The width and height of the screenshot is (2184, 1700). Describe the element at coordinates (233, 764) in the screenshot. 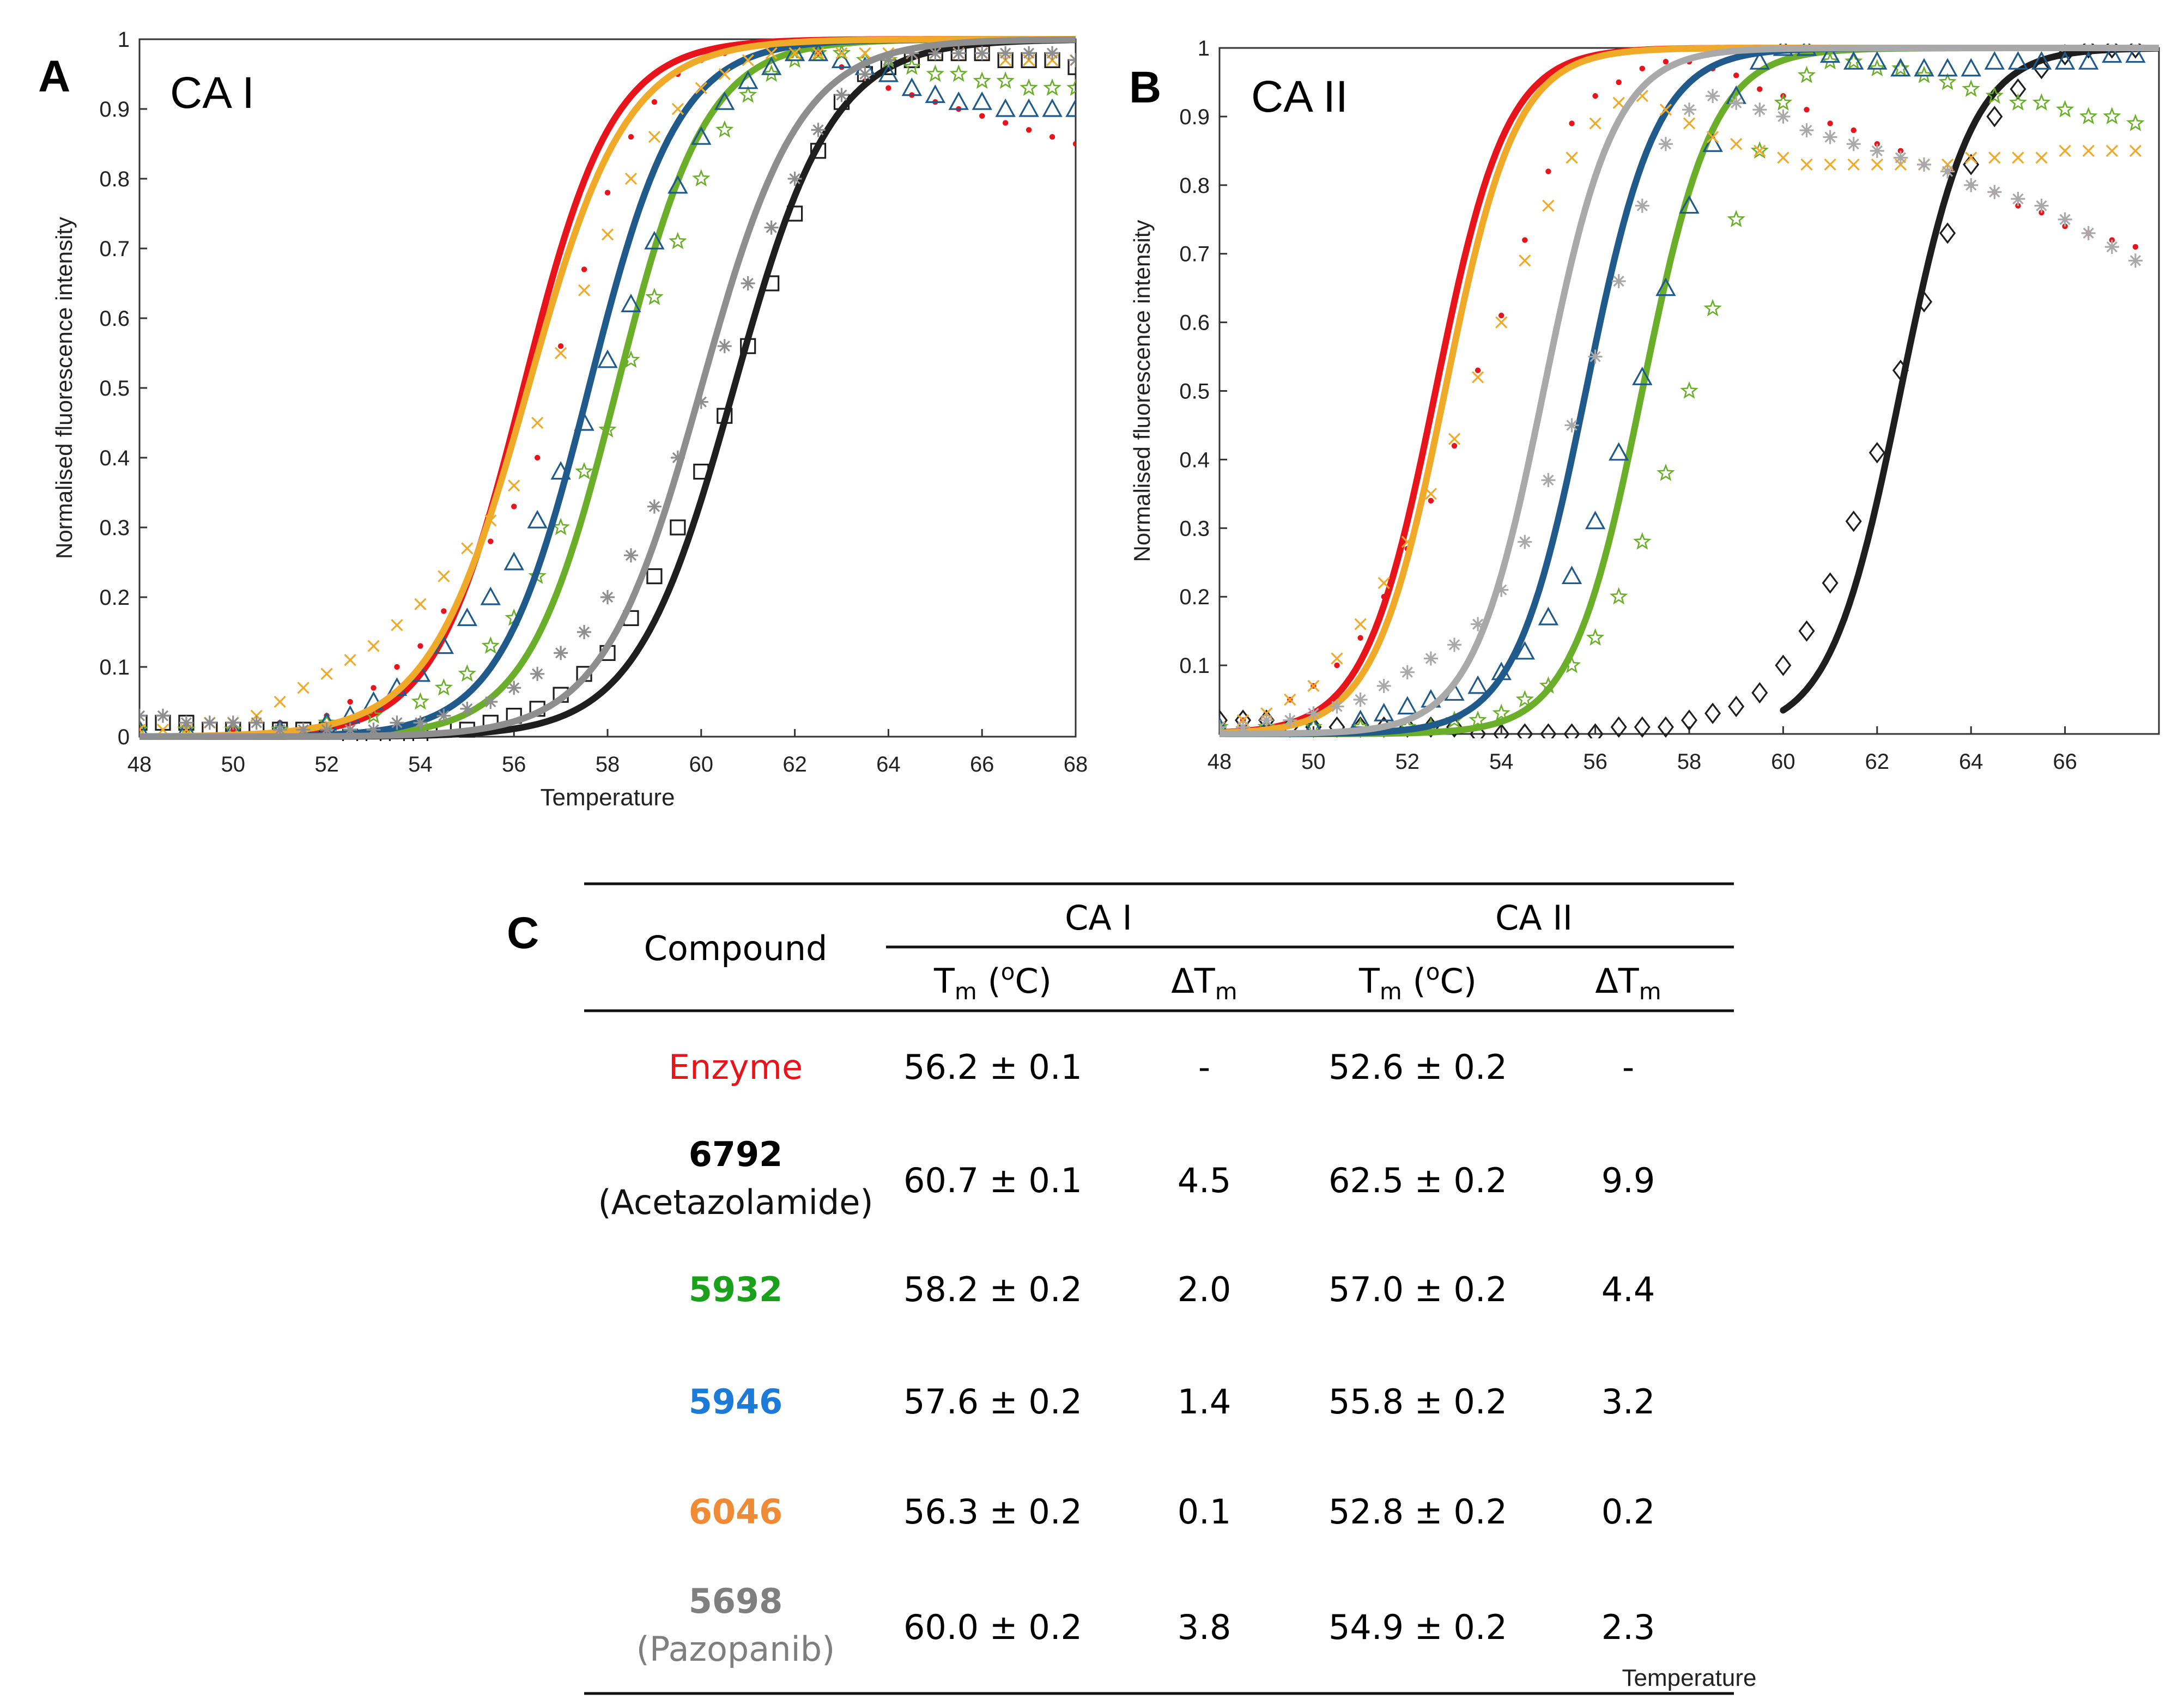

I see `x-tick-label: 50` at that location.